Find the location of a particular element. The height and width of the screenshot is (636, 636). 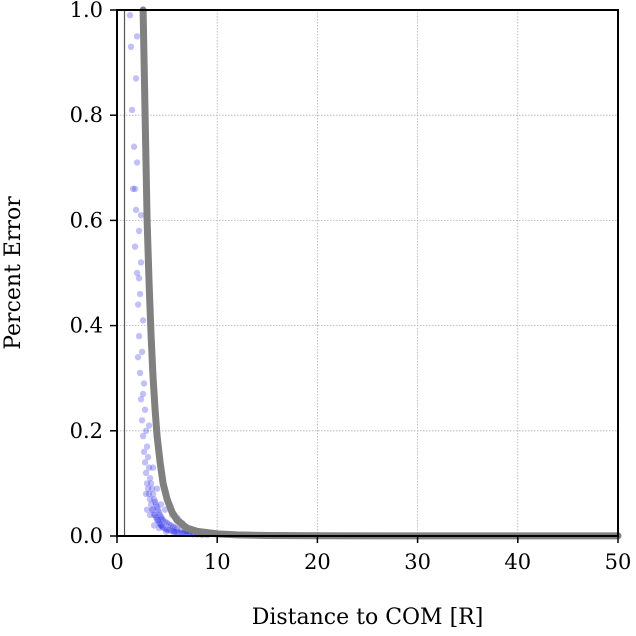

y-axis-label: Percent Error is located at coordinates (13, 273).